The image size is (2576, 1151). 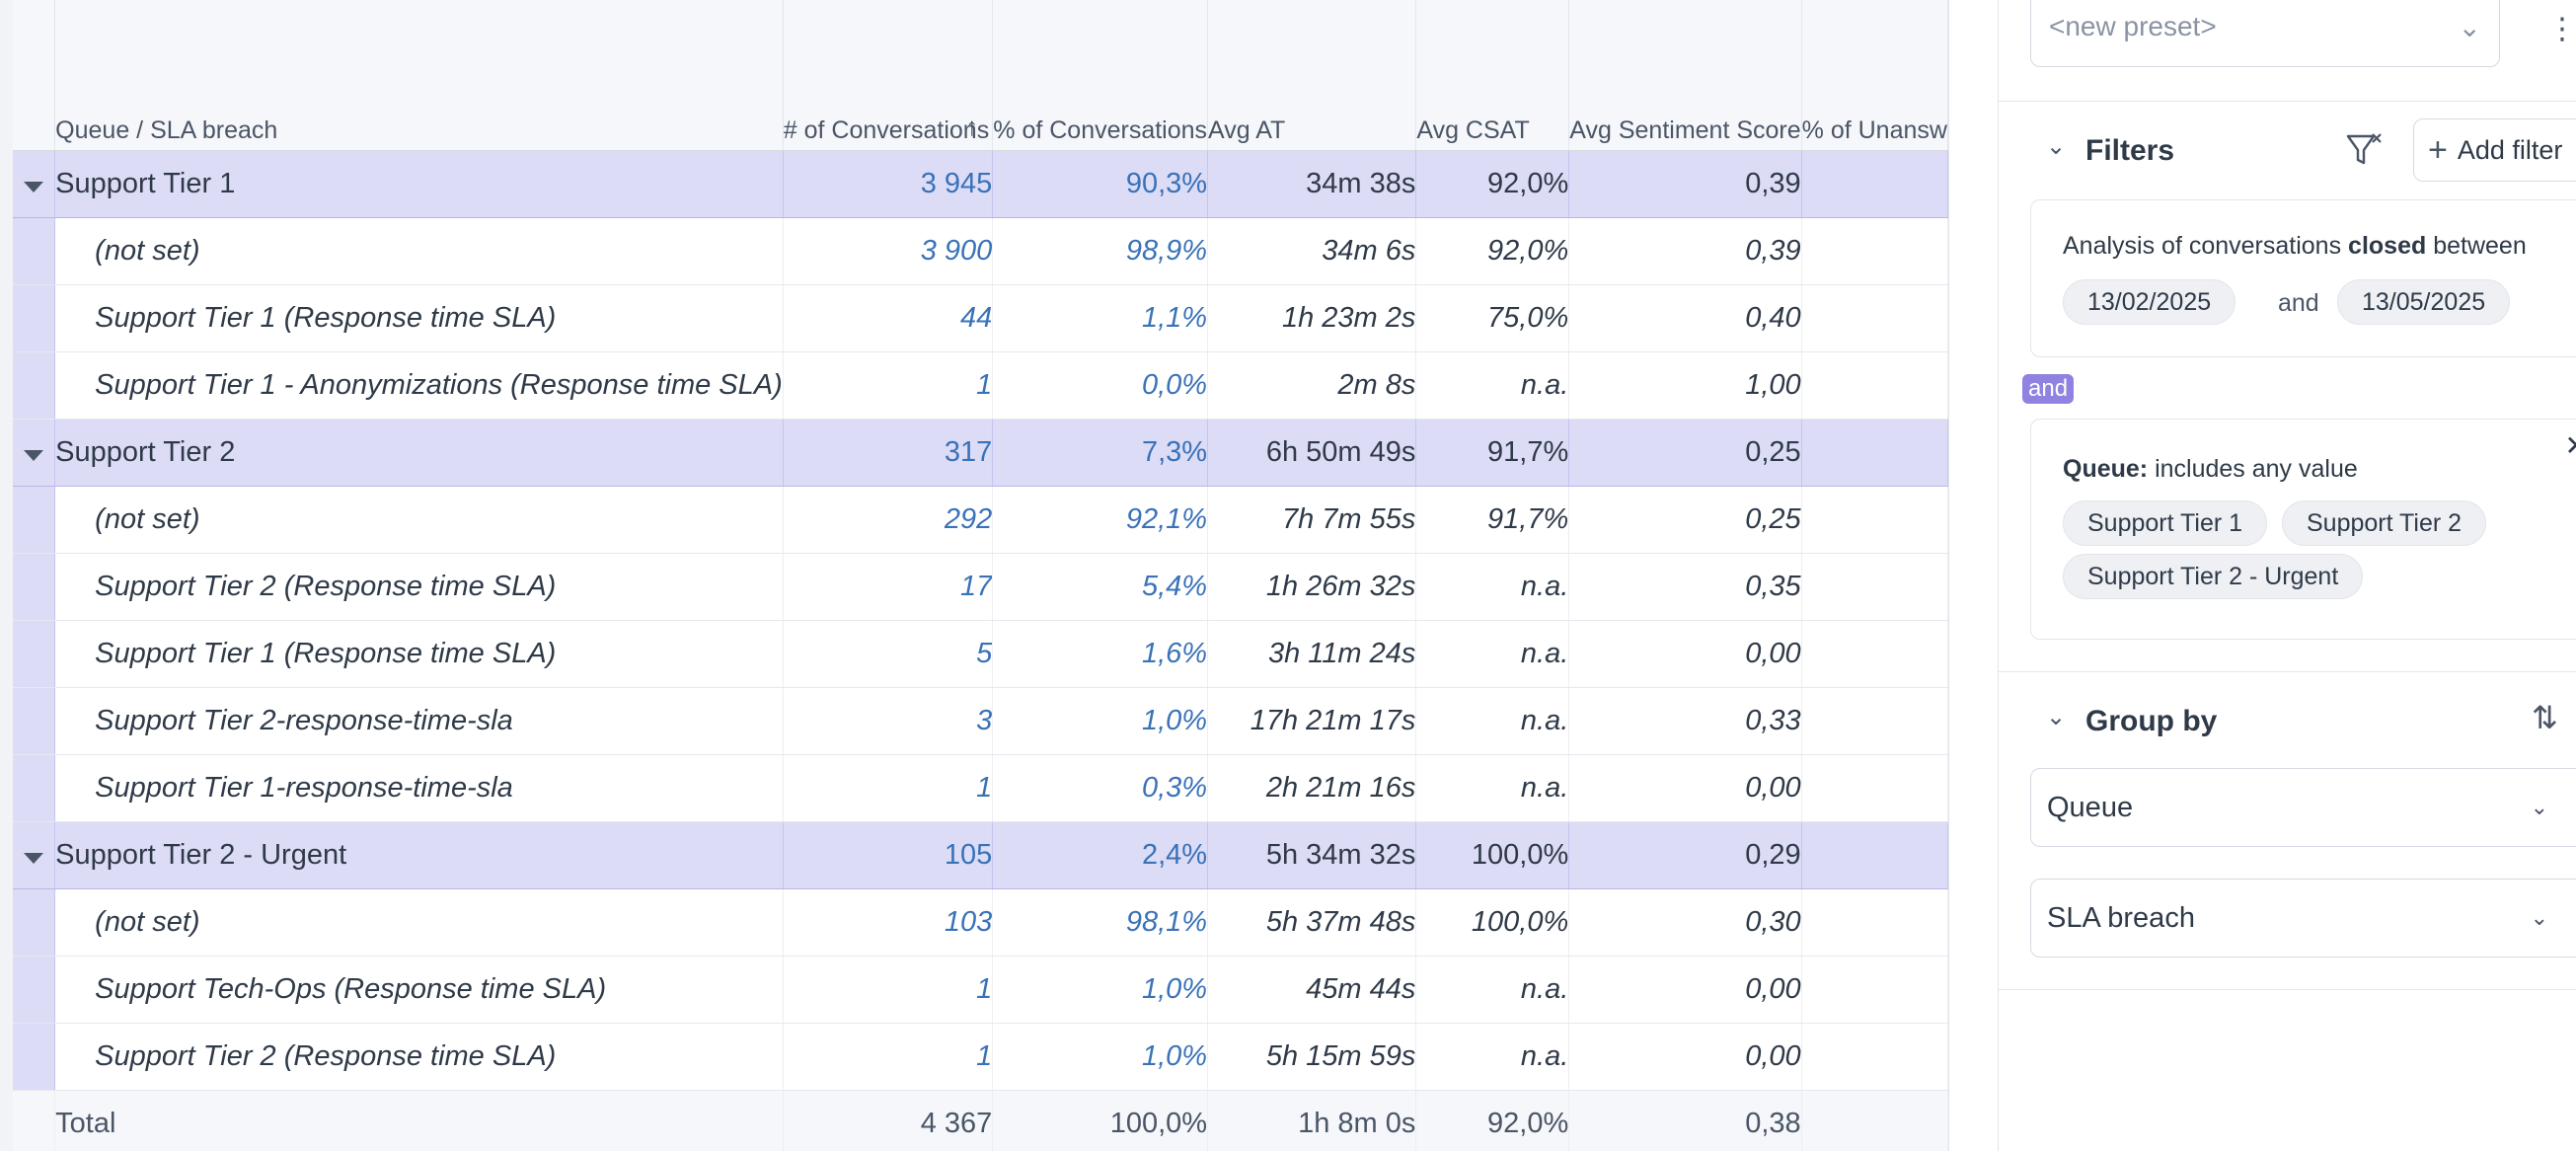 I want to click on queue-chip: Support Tier 2, so click(x=2384, y=523).